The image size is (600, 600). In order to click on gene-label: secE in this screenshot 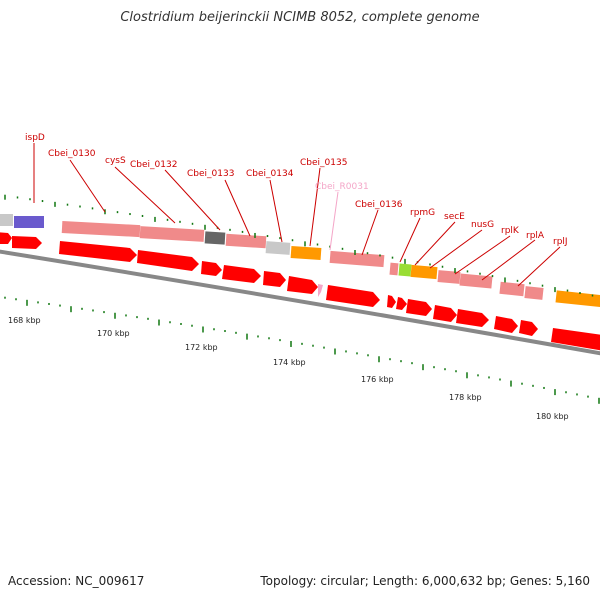, I will do `click(454, 217)`.